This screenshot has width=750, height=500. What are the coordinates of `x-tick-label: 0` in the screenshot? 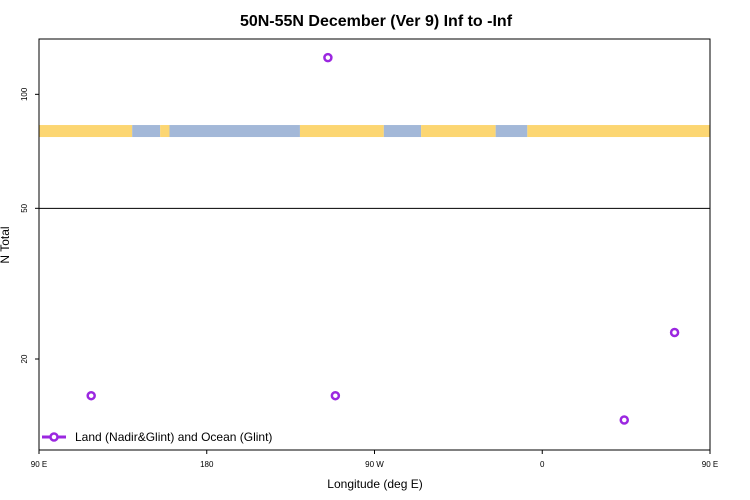 It's located at (542, 464).